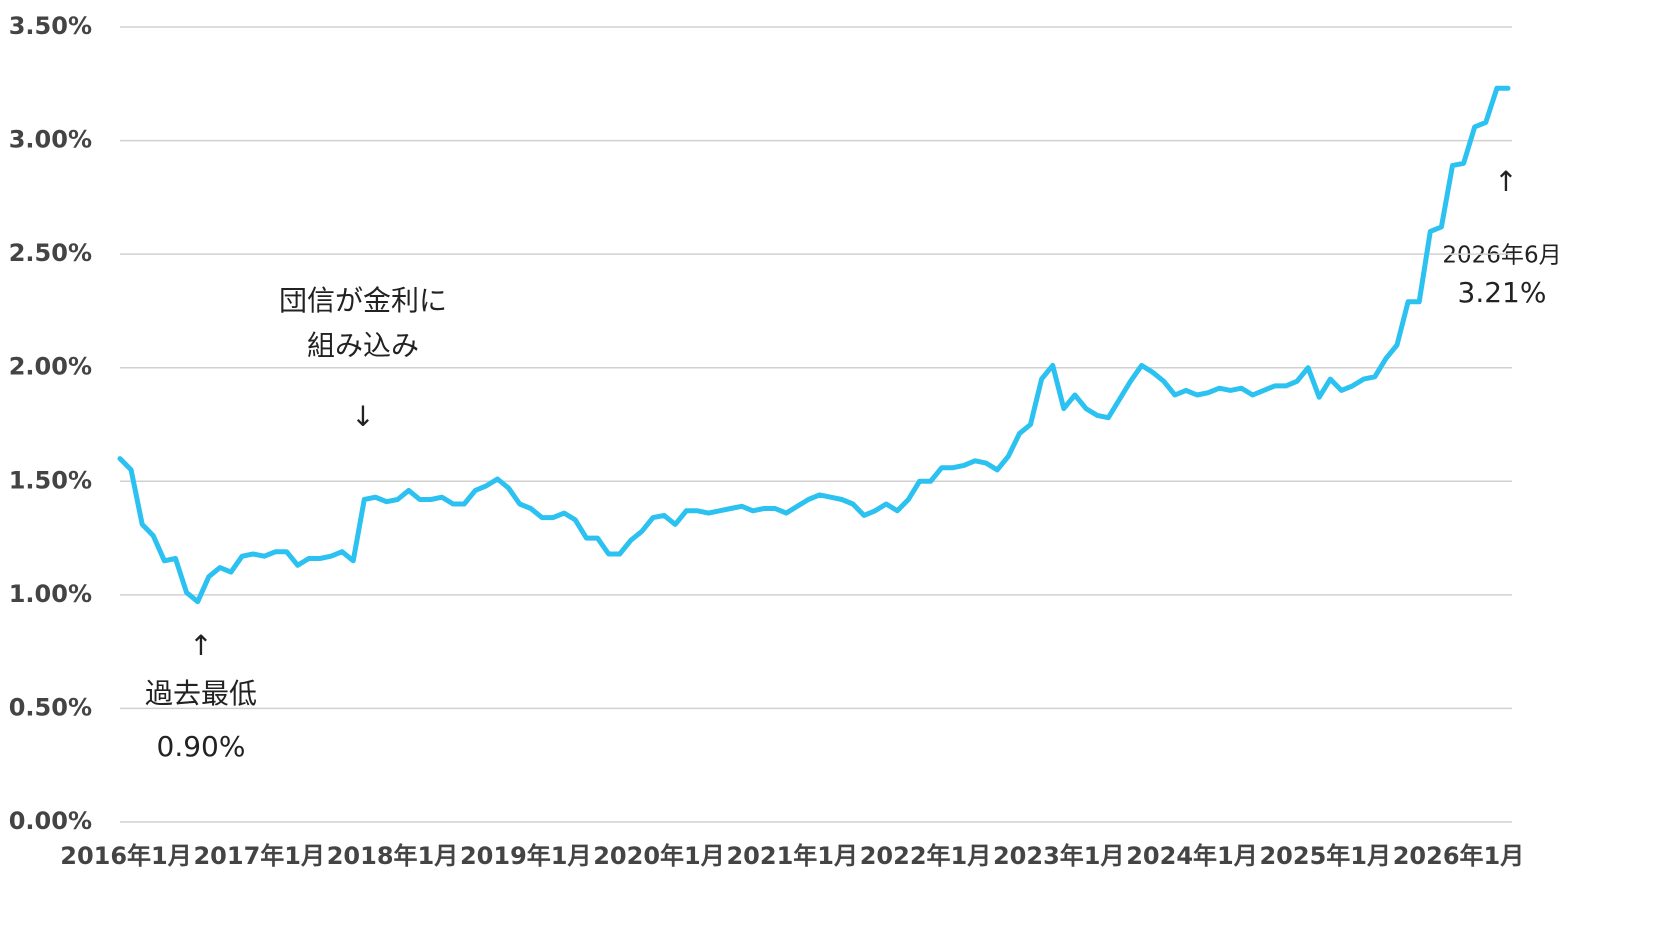 The width and height of the screenshot is (1672, 941). Describe the element at coordinates (363, 300) in the screenshot. I see `annotation: 団信が金利に` at that location.